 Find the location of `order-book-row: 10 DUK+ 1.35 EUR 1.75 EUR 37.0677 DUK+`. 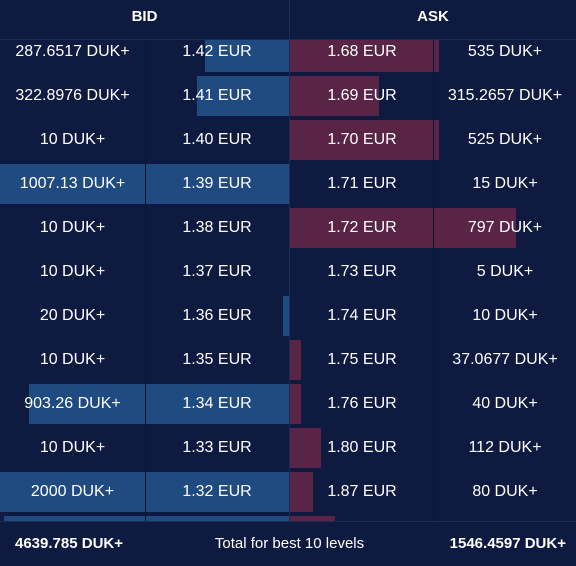

order-book-row: 10 DUK+ 1.35 EUR 1.75 EUR 37.0677 DUK+ is located at coordinates (288, 360).